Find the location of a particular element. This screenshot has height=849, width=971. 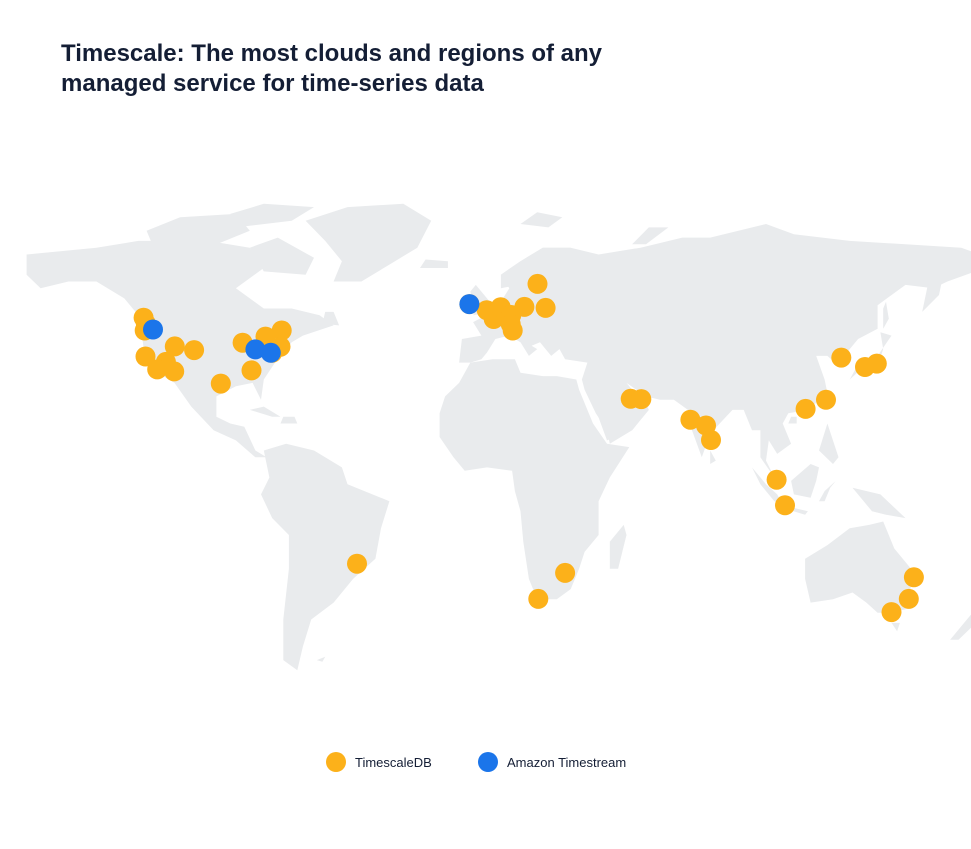

land-novaya-zemlya is located at coordinates (650, 236).